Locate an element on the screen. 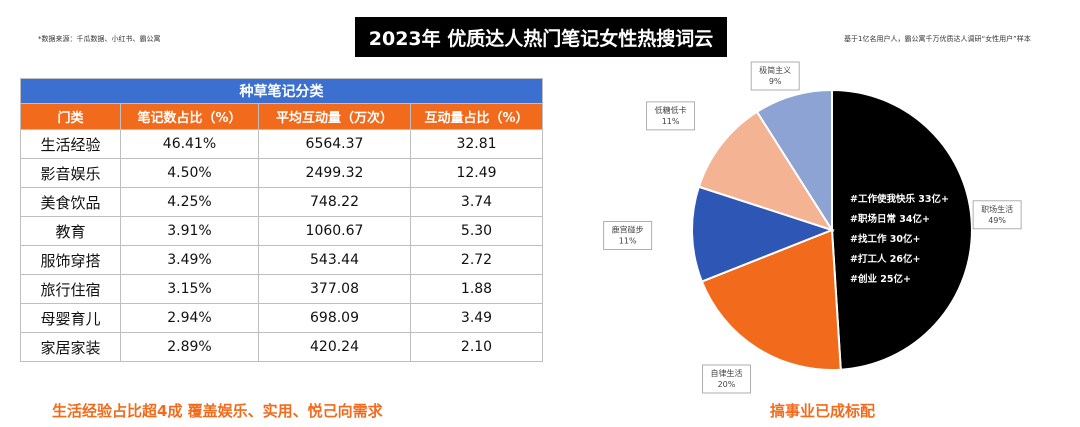 The width and height of the screenshot is (1080, 427). column-header: 平均互动量（万次） is located at coordinates (334, 116).